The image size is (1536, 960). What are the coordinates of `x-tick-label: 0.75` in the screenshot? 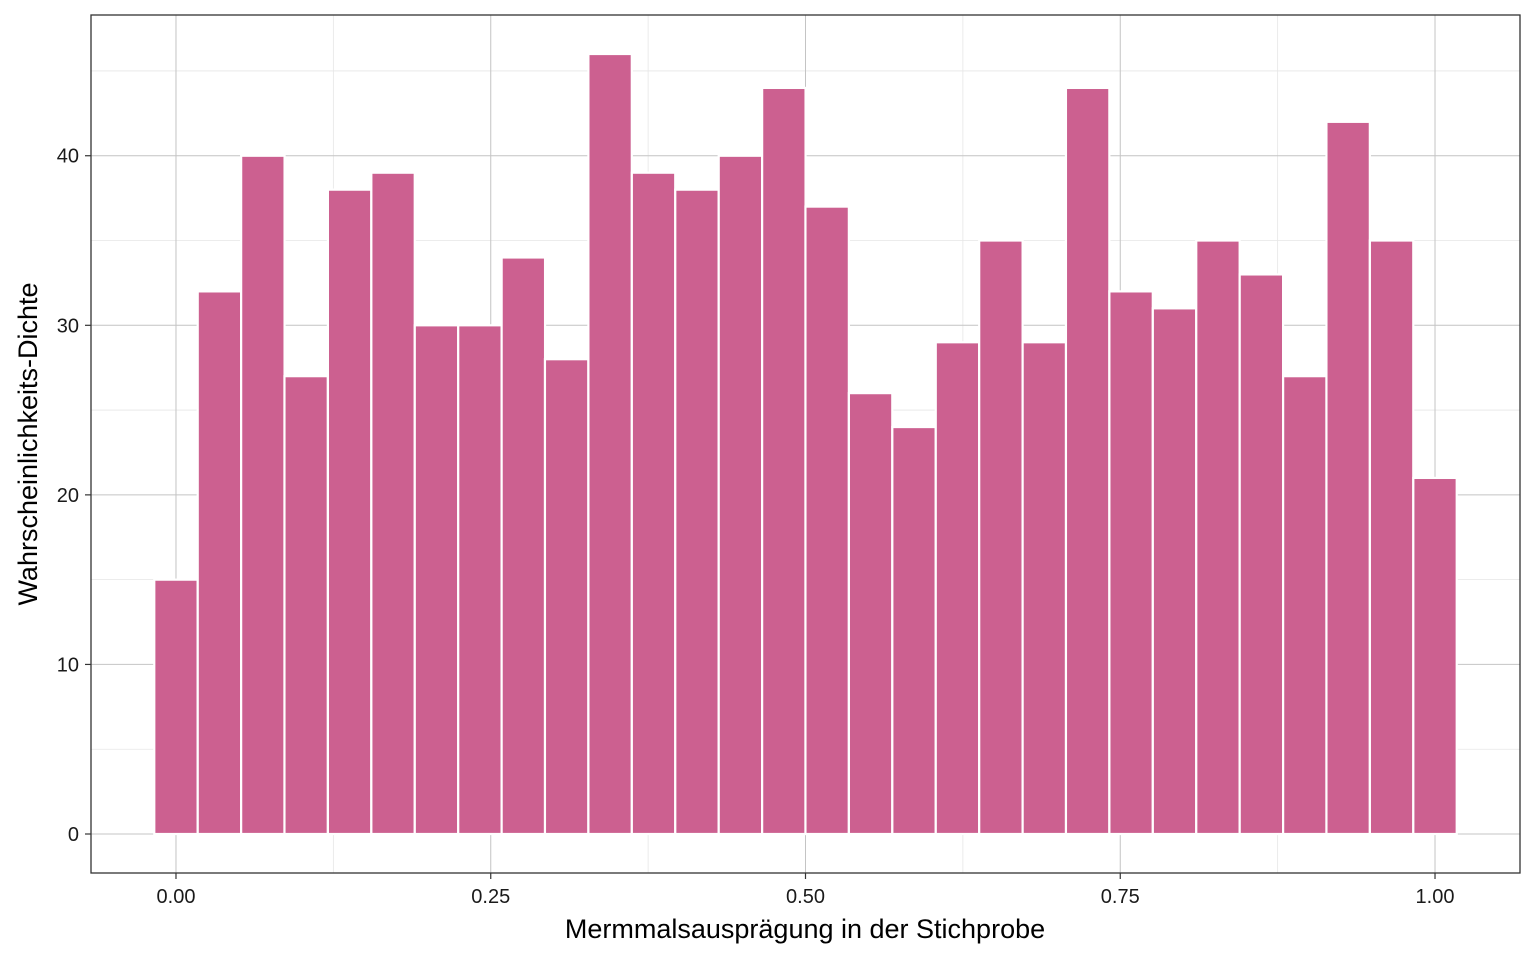 It's located at (1120, 897).